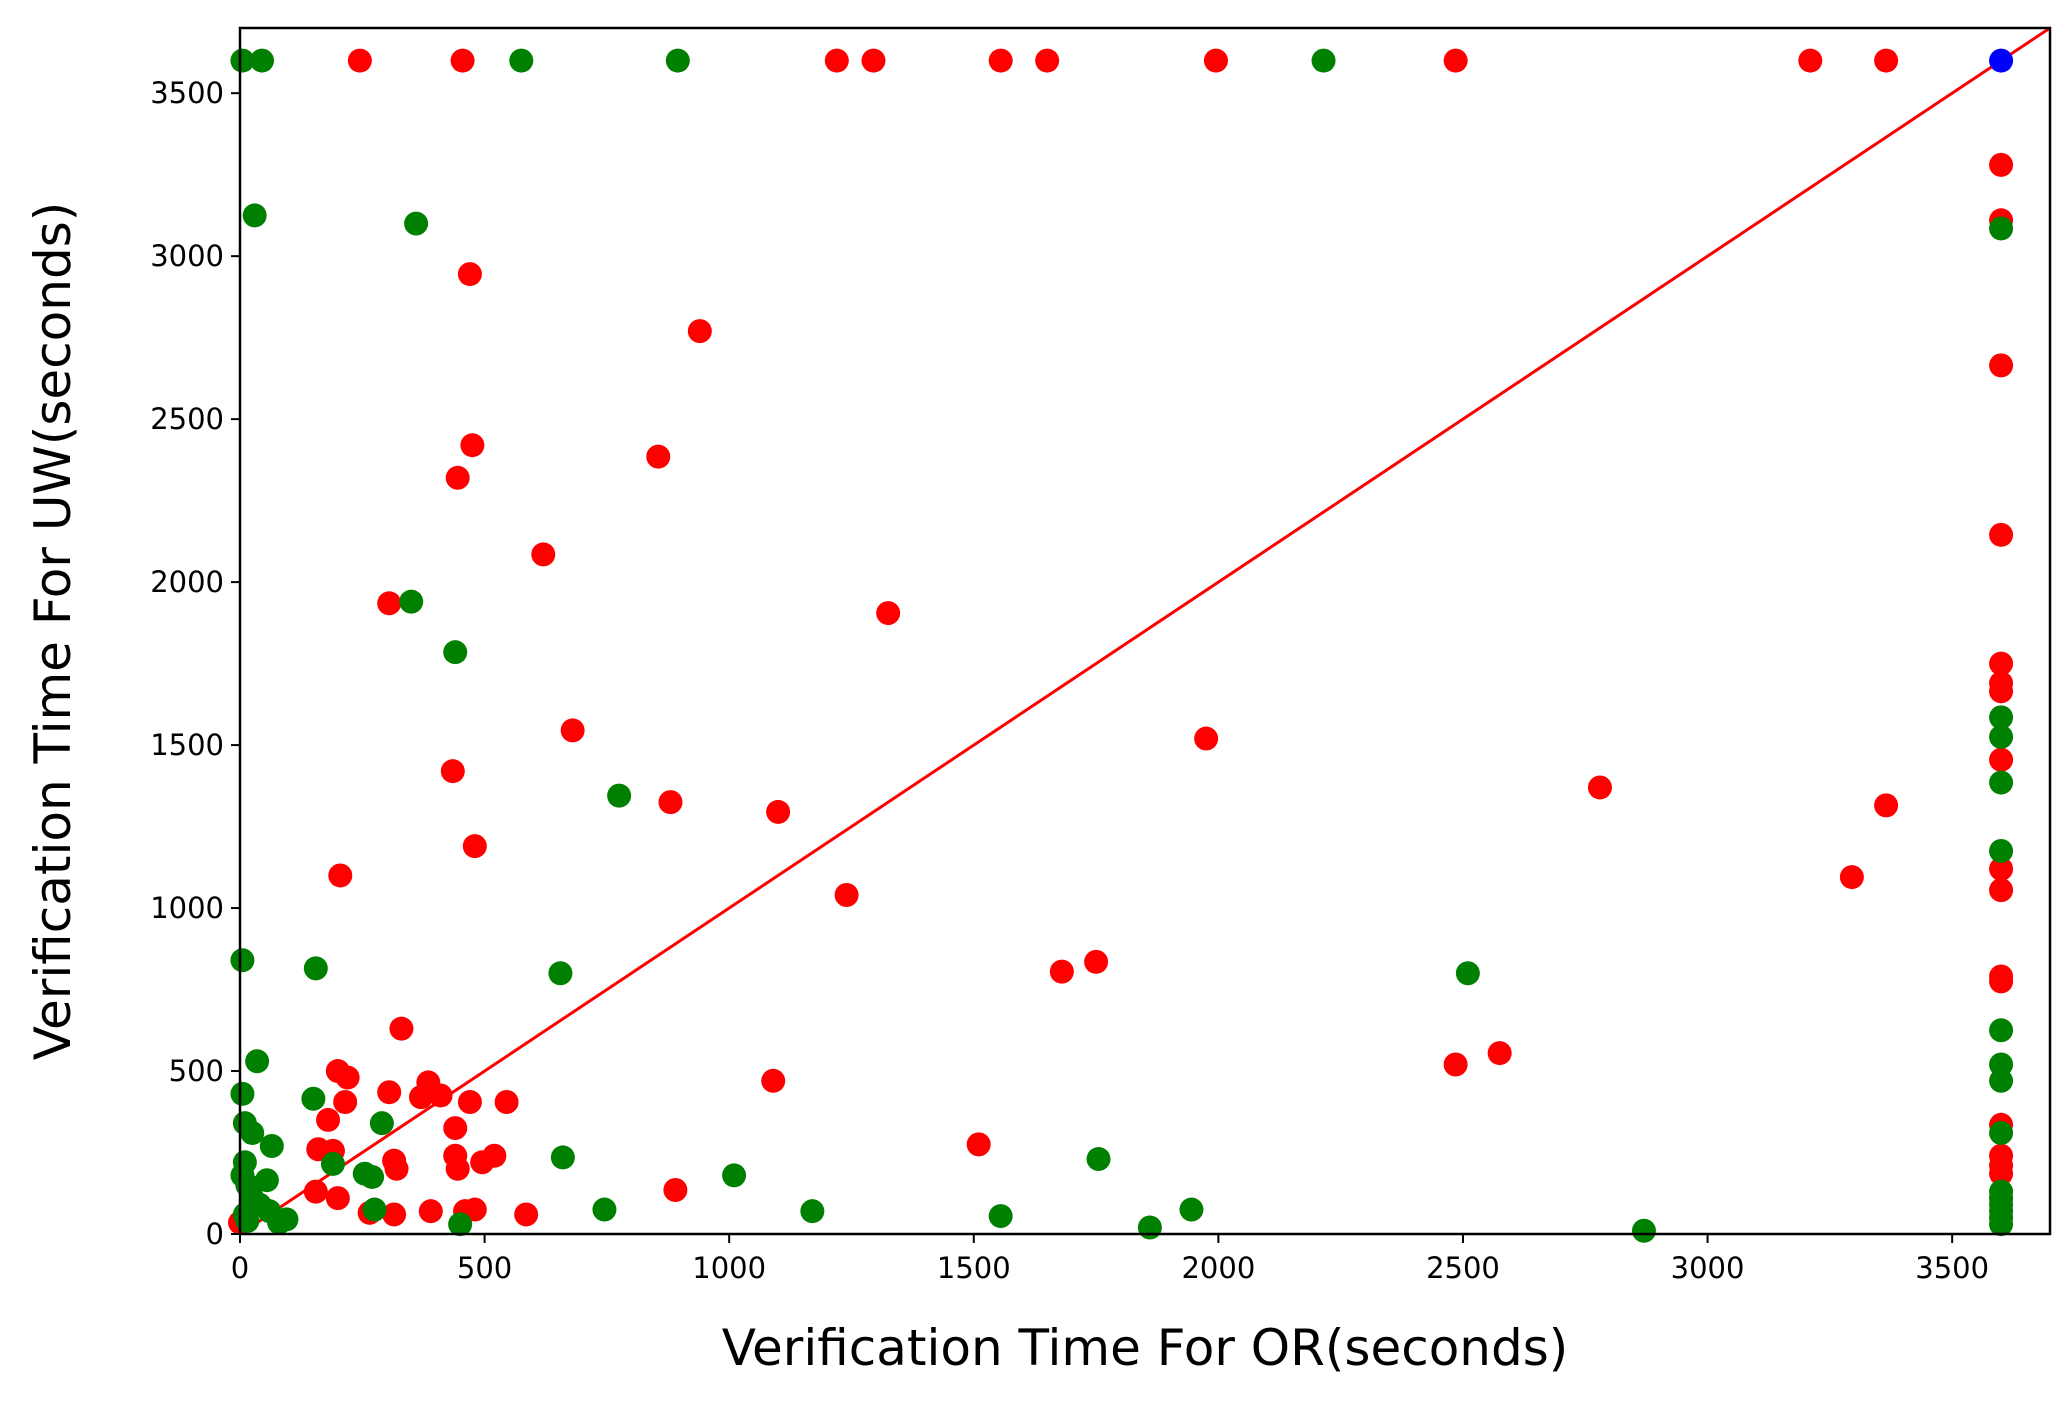 The width and height of the screenshot is (2068, 1402). What do you see at coordinates (53, 631) in the screenshot?
I see `y-axis-title: Verification Time For UW(seconds)` at bounding box center [53, 631].